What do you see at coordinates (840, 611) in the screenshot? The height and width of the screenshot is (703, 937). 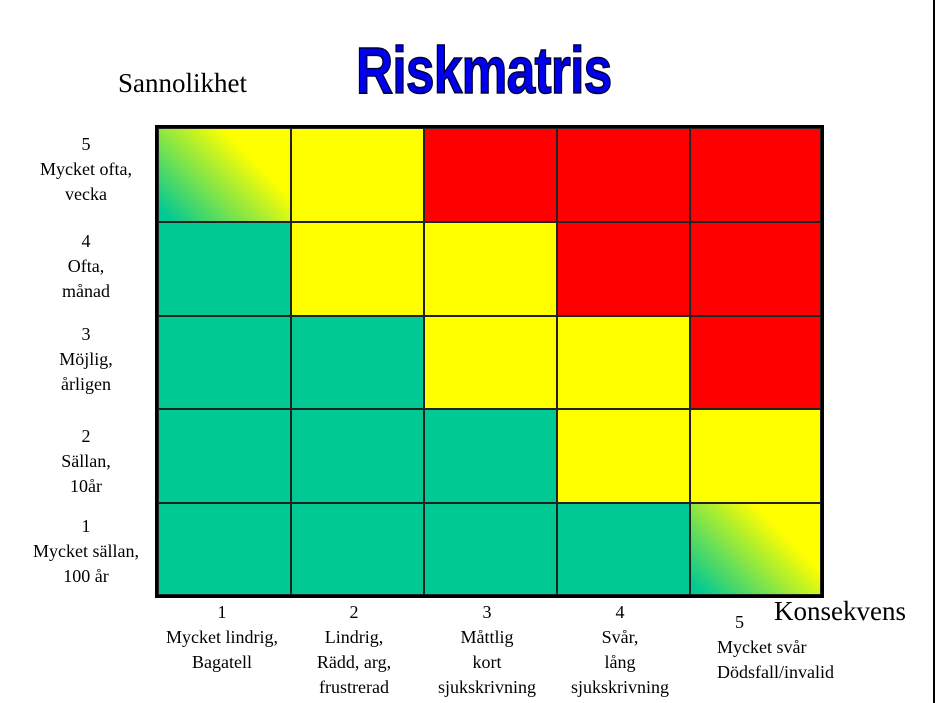 I see `x-axis-label: Konsekvens` at bounding box center [840, 611].